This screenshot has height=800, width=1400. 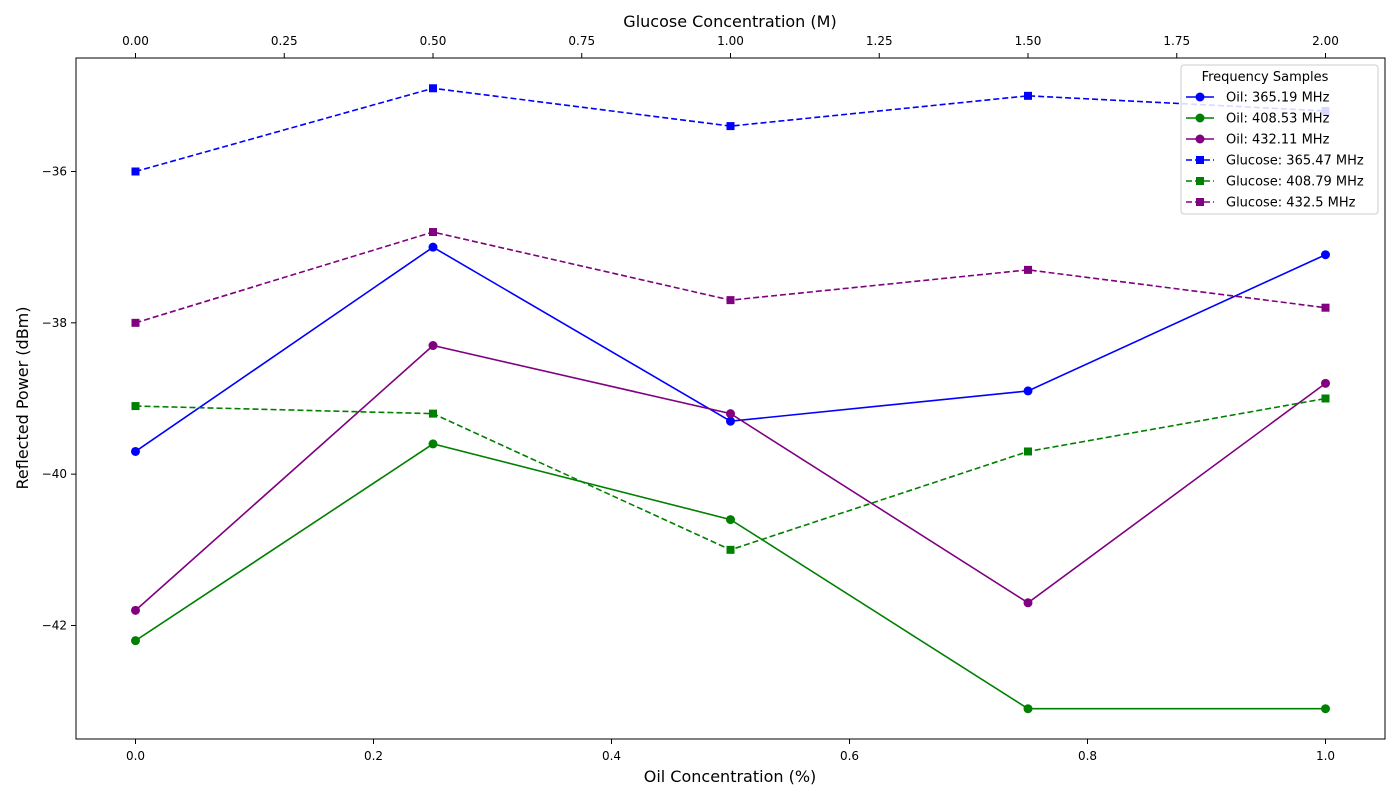 I want to click on left-axis: −36 −38 −40 −42, so click(x=59, y=399).